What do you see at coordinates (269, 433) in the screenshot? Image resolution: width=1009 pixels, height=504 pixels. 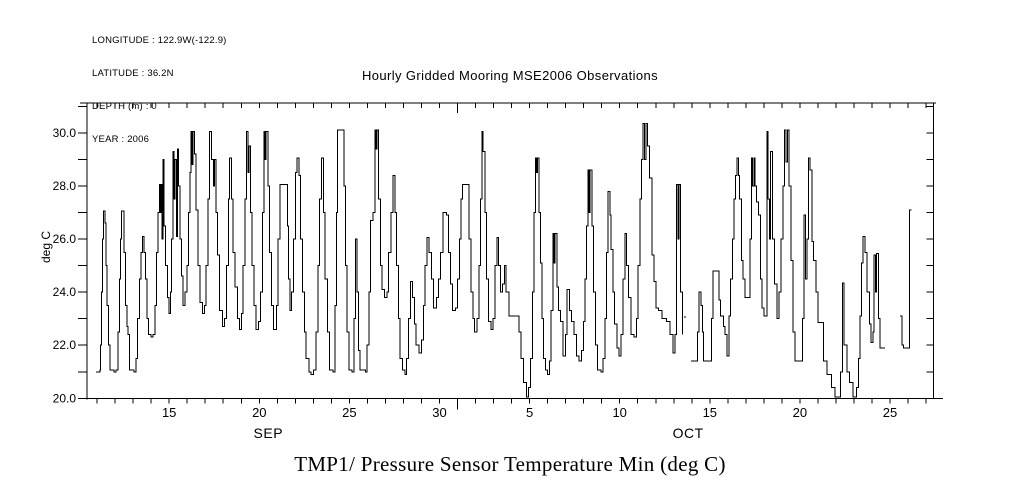 I see `svg-text: SEP` at bounding box center [269, 433].